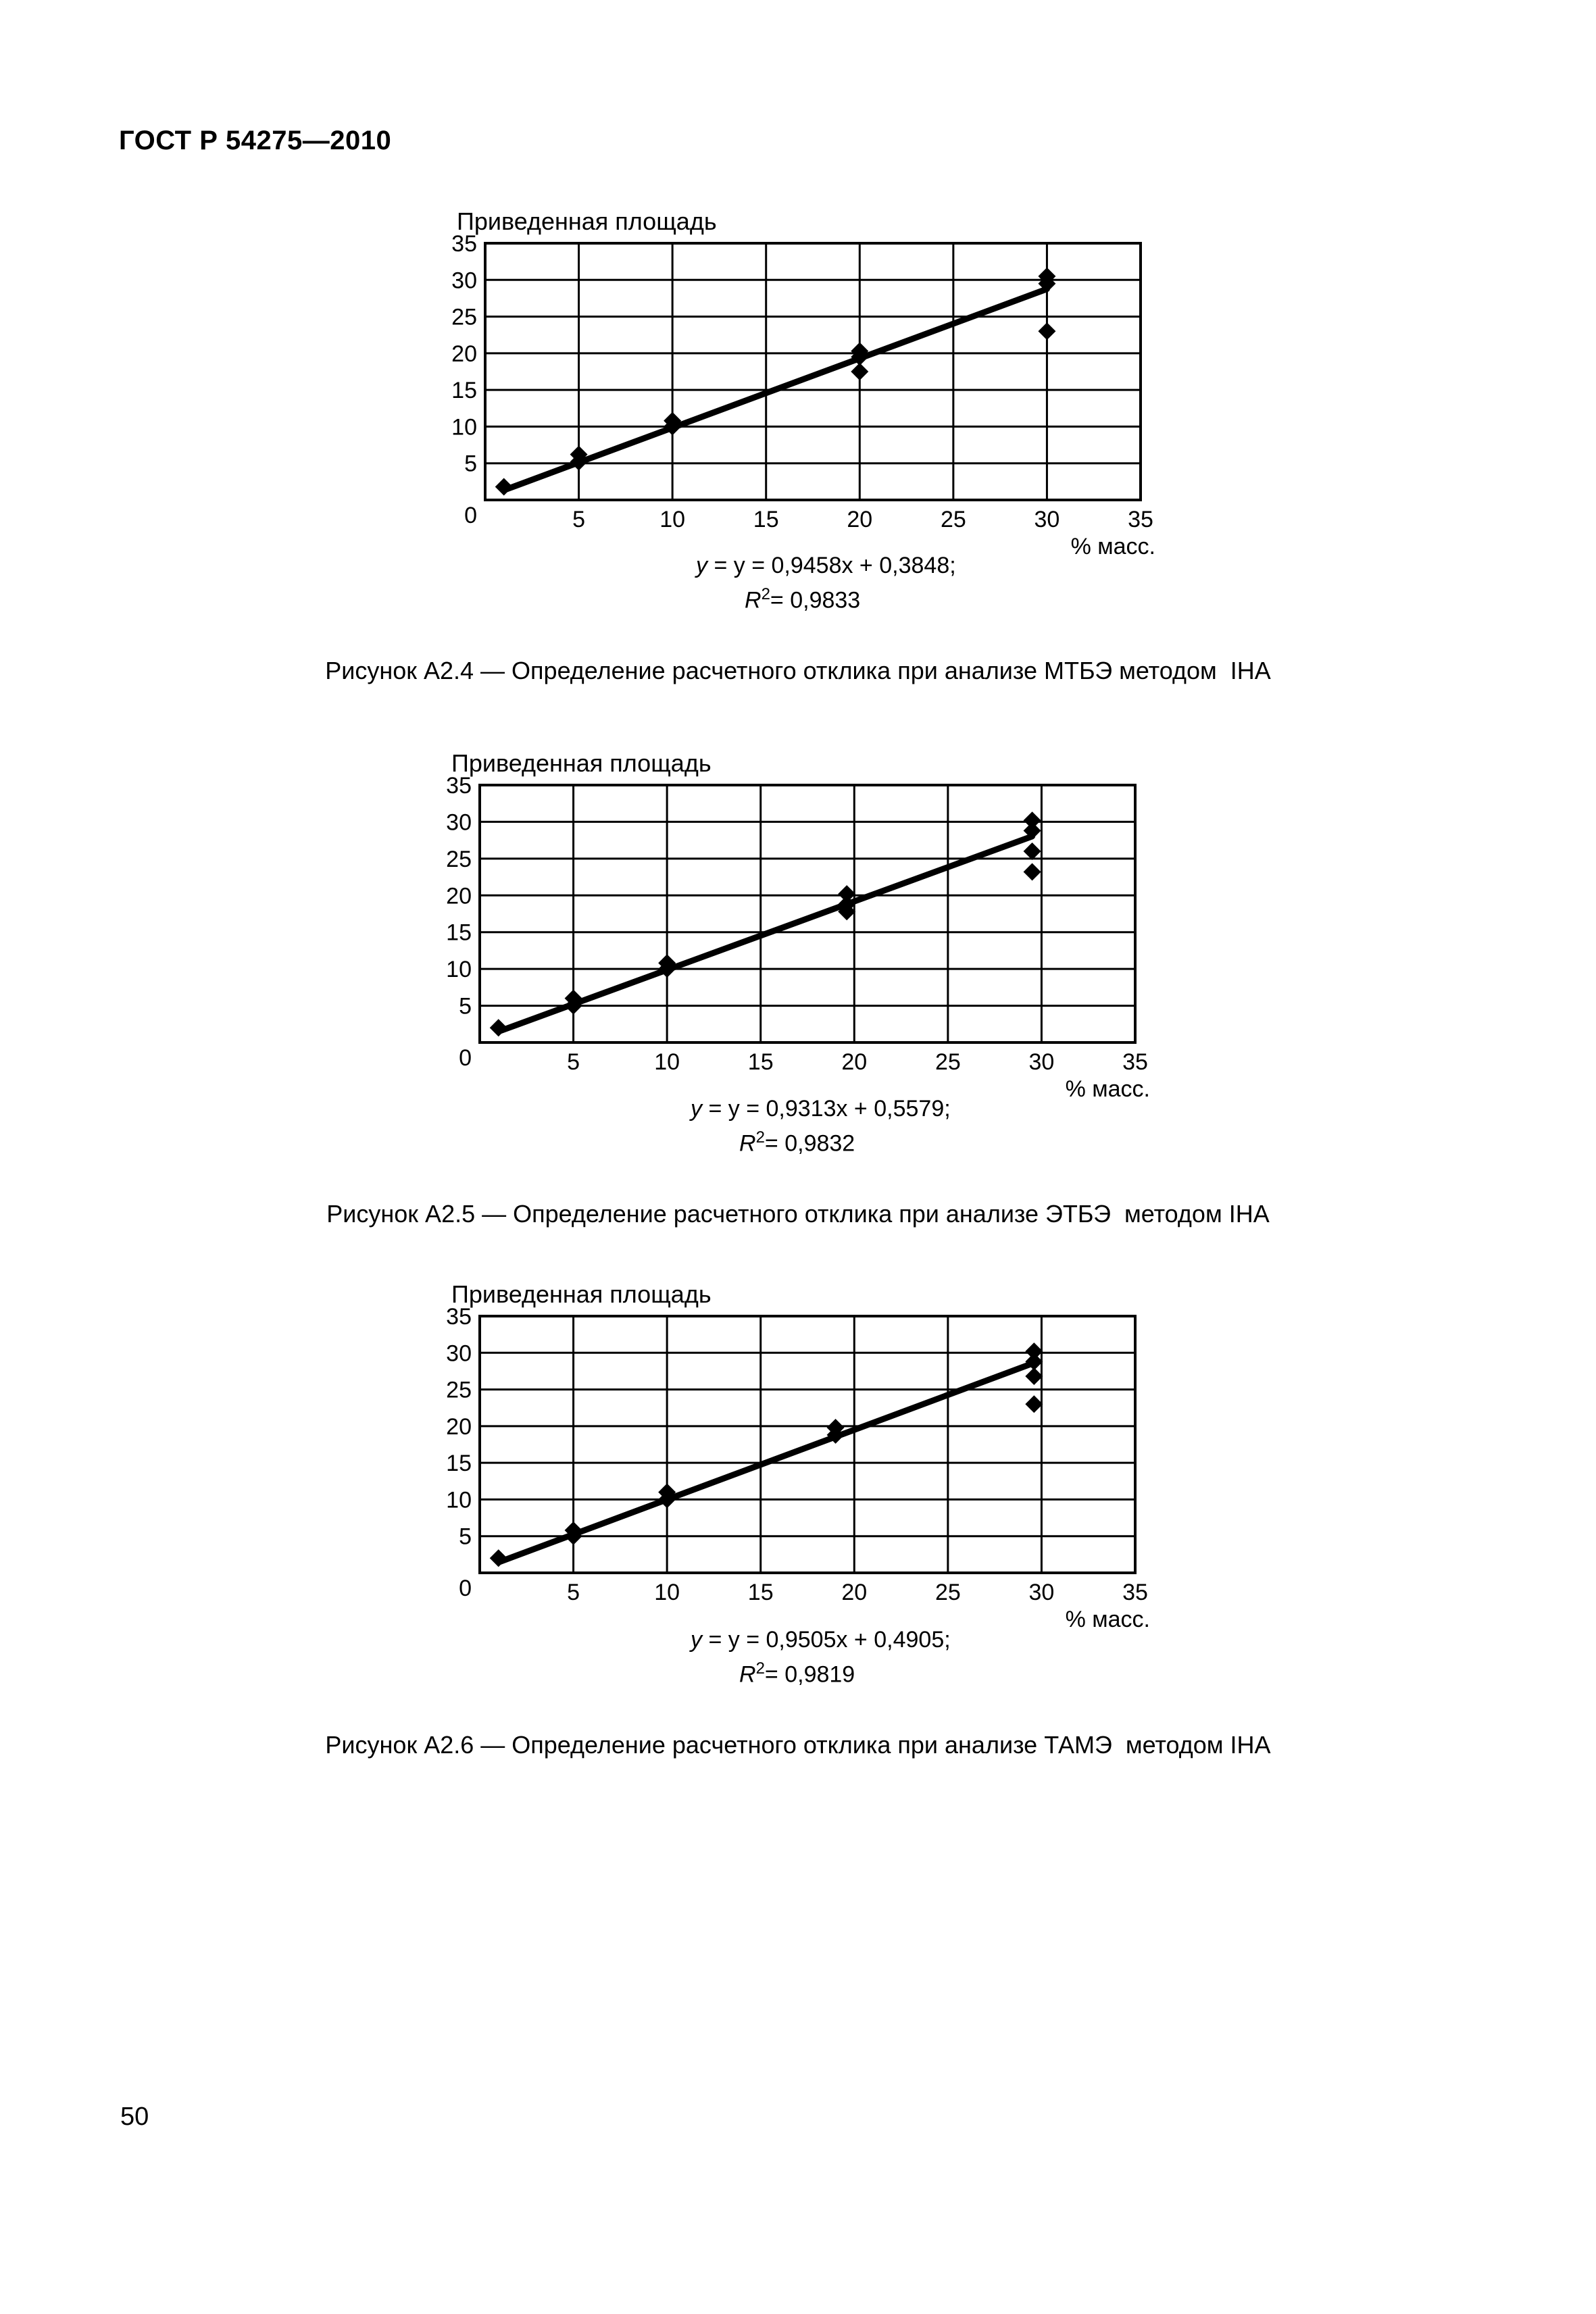 Image resolution: width=1596 pixels, height=2314 pixels. What do you see at coordinates (840, 1109) in the screenshot?
I see `equation-2-text: y = 0,9313x + 0,5579;` at bounding box center [840, 1109].